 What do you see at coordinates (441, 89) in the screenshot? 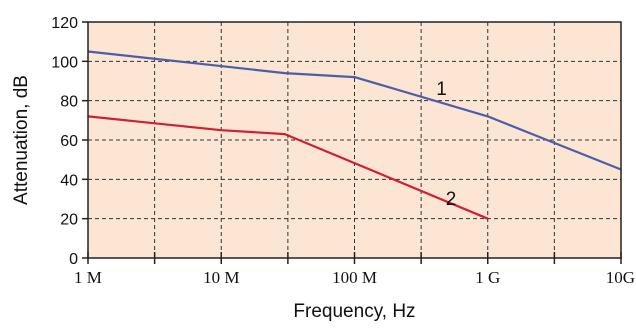
I see `series-label-1: 1` at bounding box center [441, 89].